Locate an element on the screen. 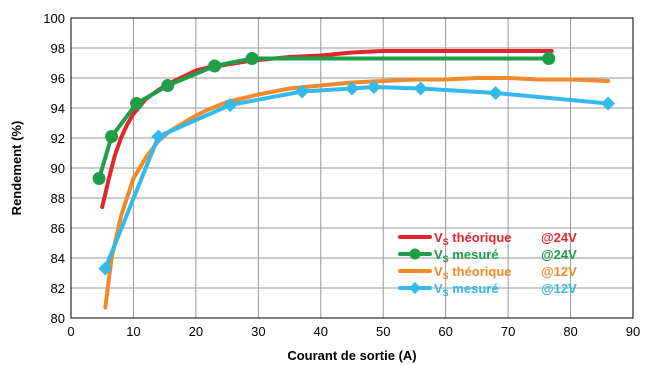 The width and height of the screenshot is (651, 365). y-tick-label: 98 is located at coordinates (58, 48).